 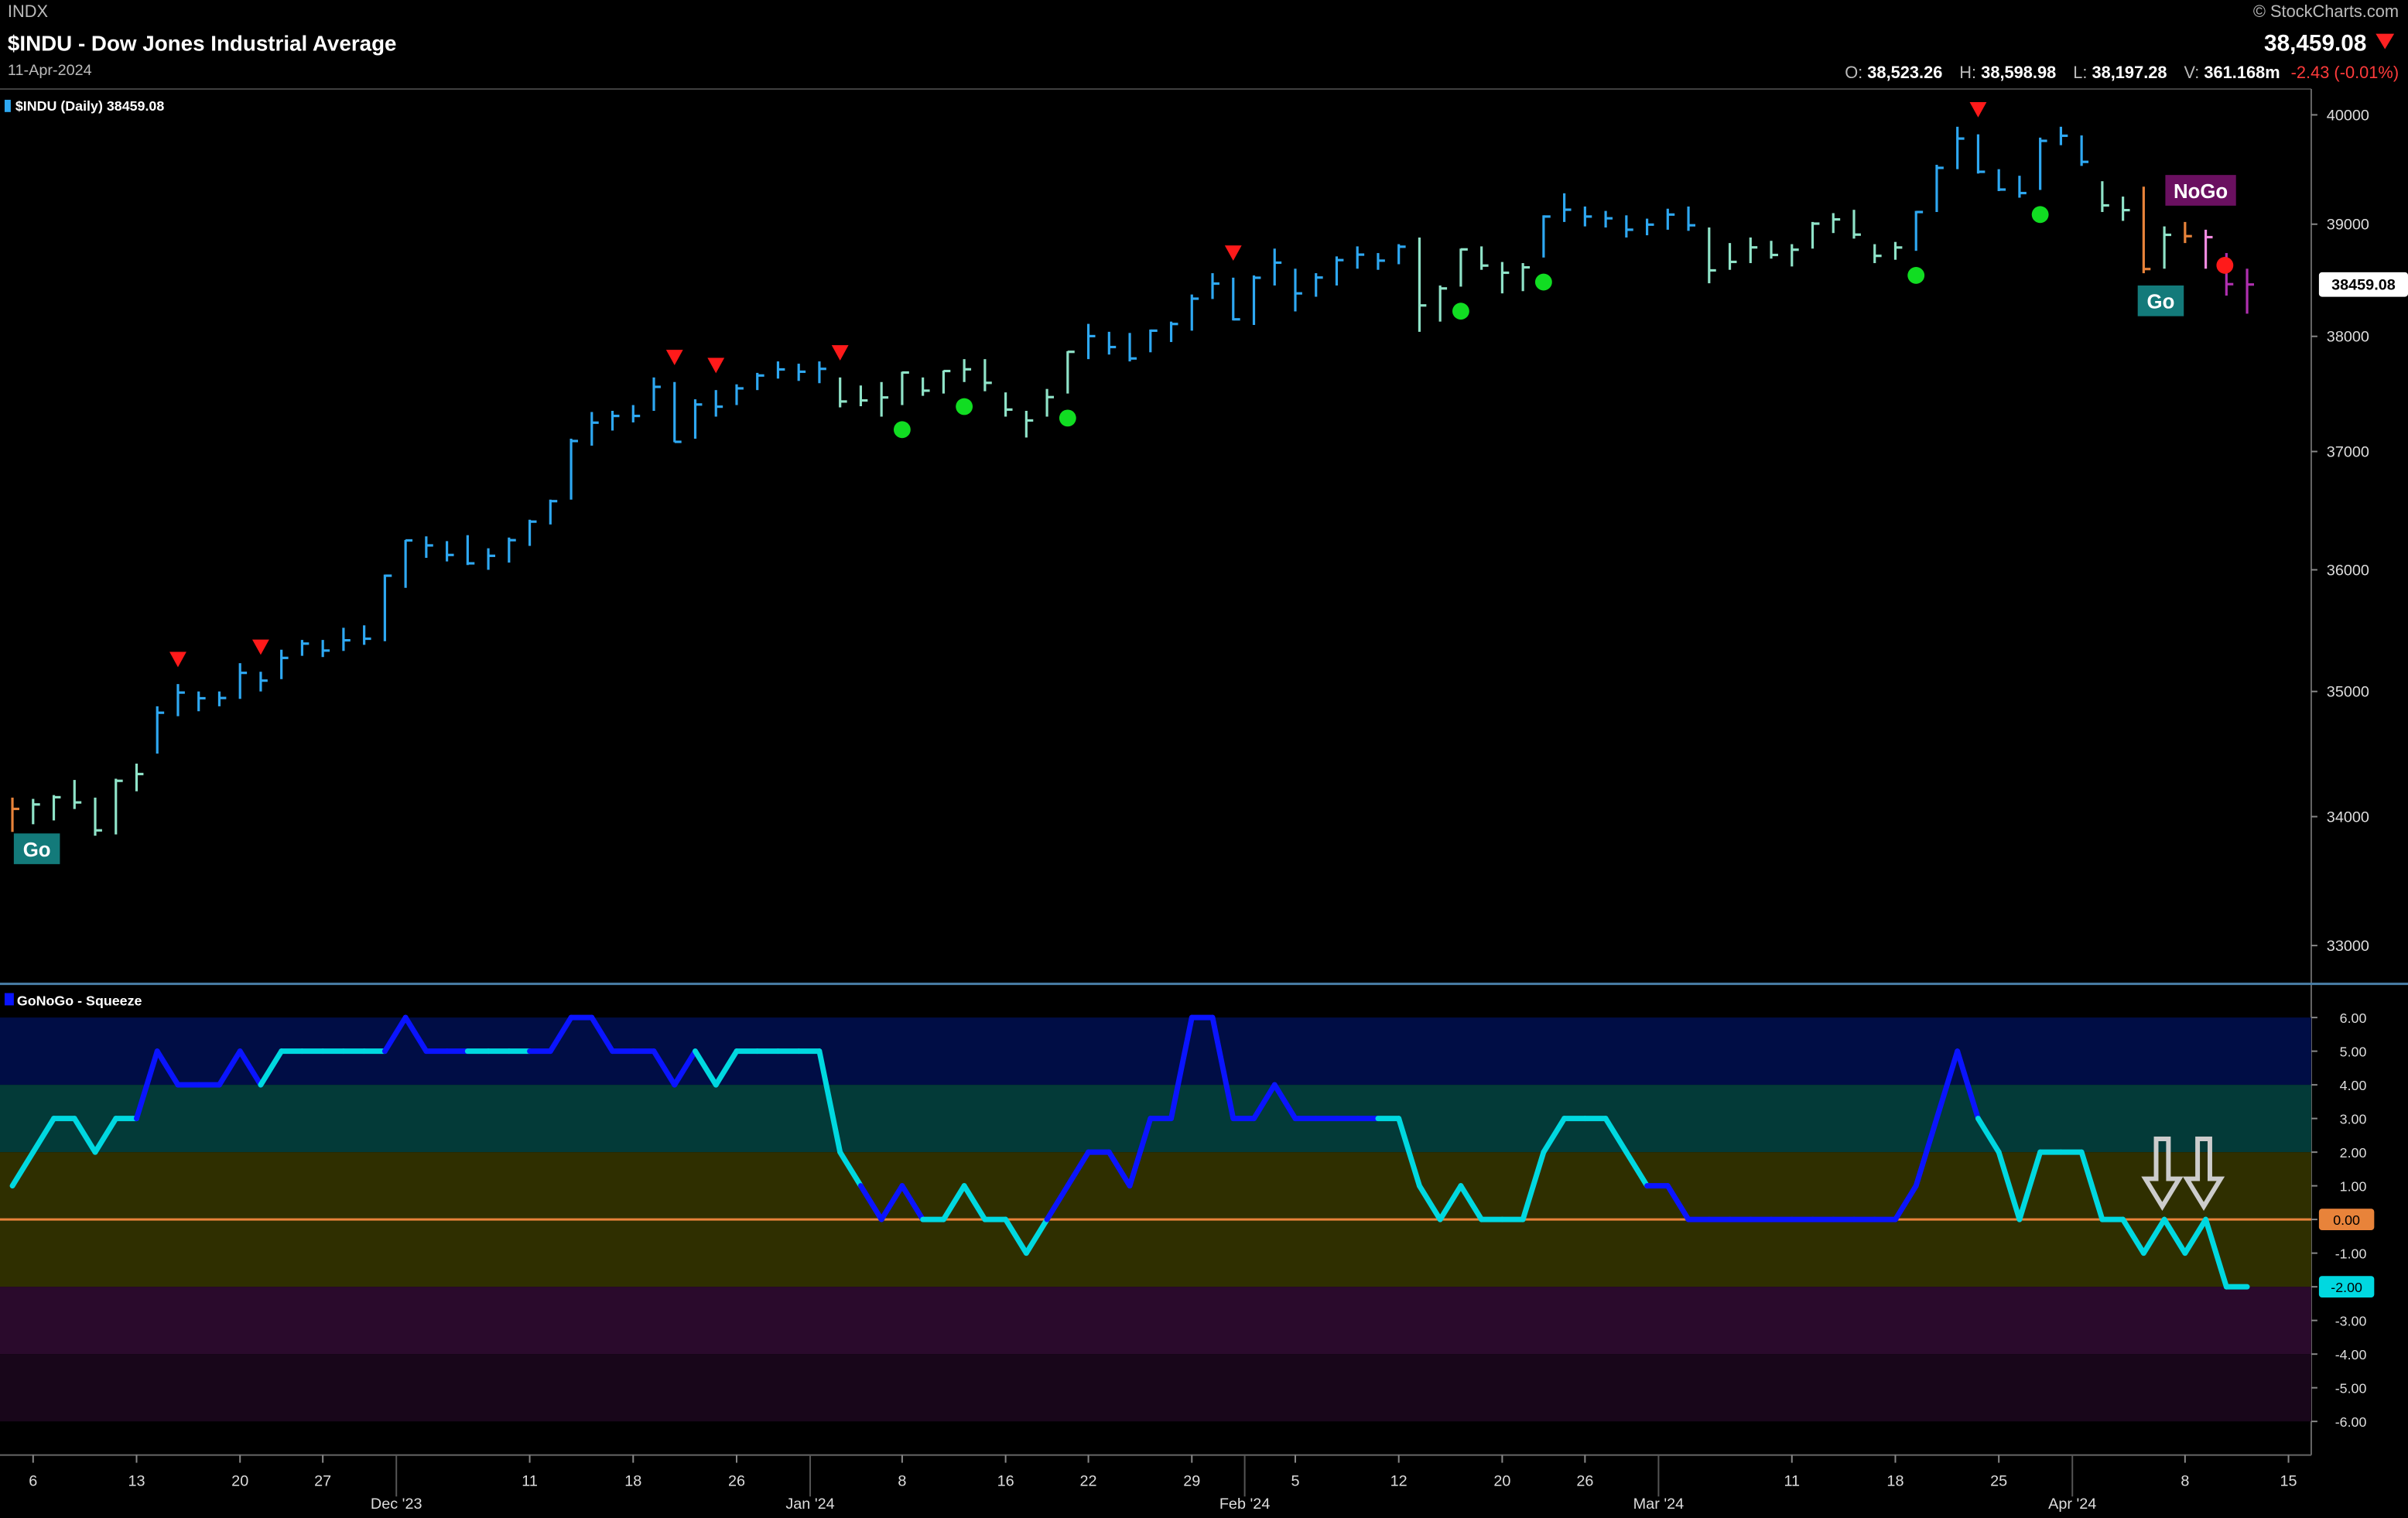 What do you see at coordinates (1088, 1480) in the screenshot?
I see `x-tick-label: 22` at bounding box center [1088, 1480].